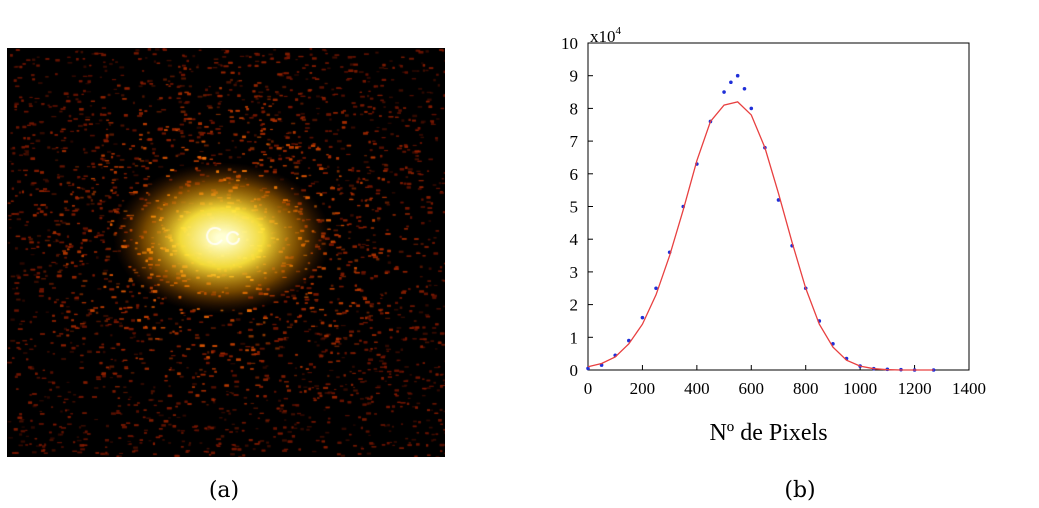 This screenshot has width=1039, height=508. Describe the element at coordinates (606, 35) in the screenshot. I see `y-multiplier-label: x104` at that location.